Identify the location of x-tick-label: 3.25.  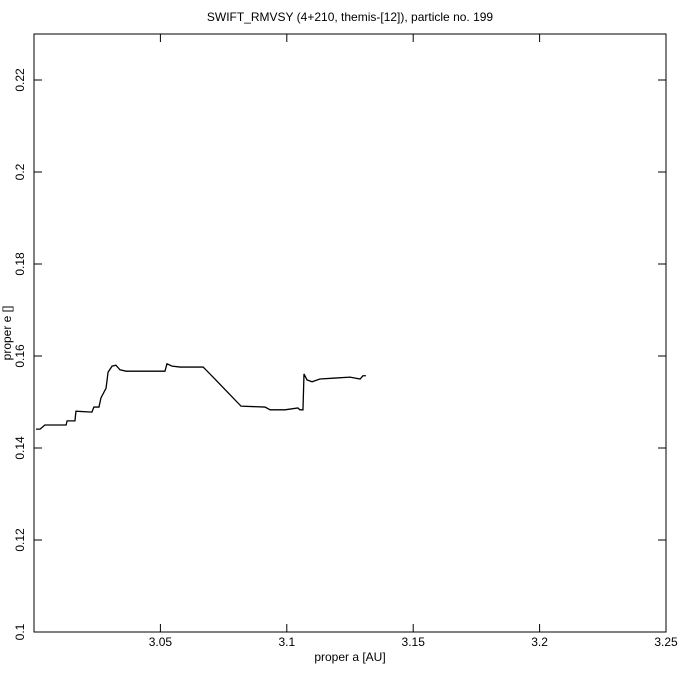
(666, 642).